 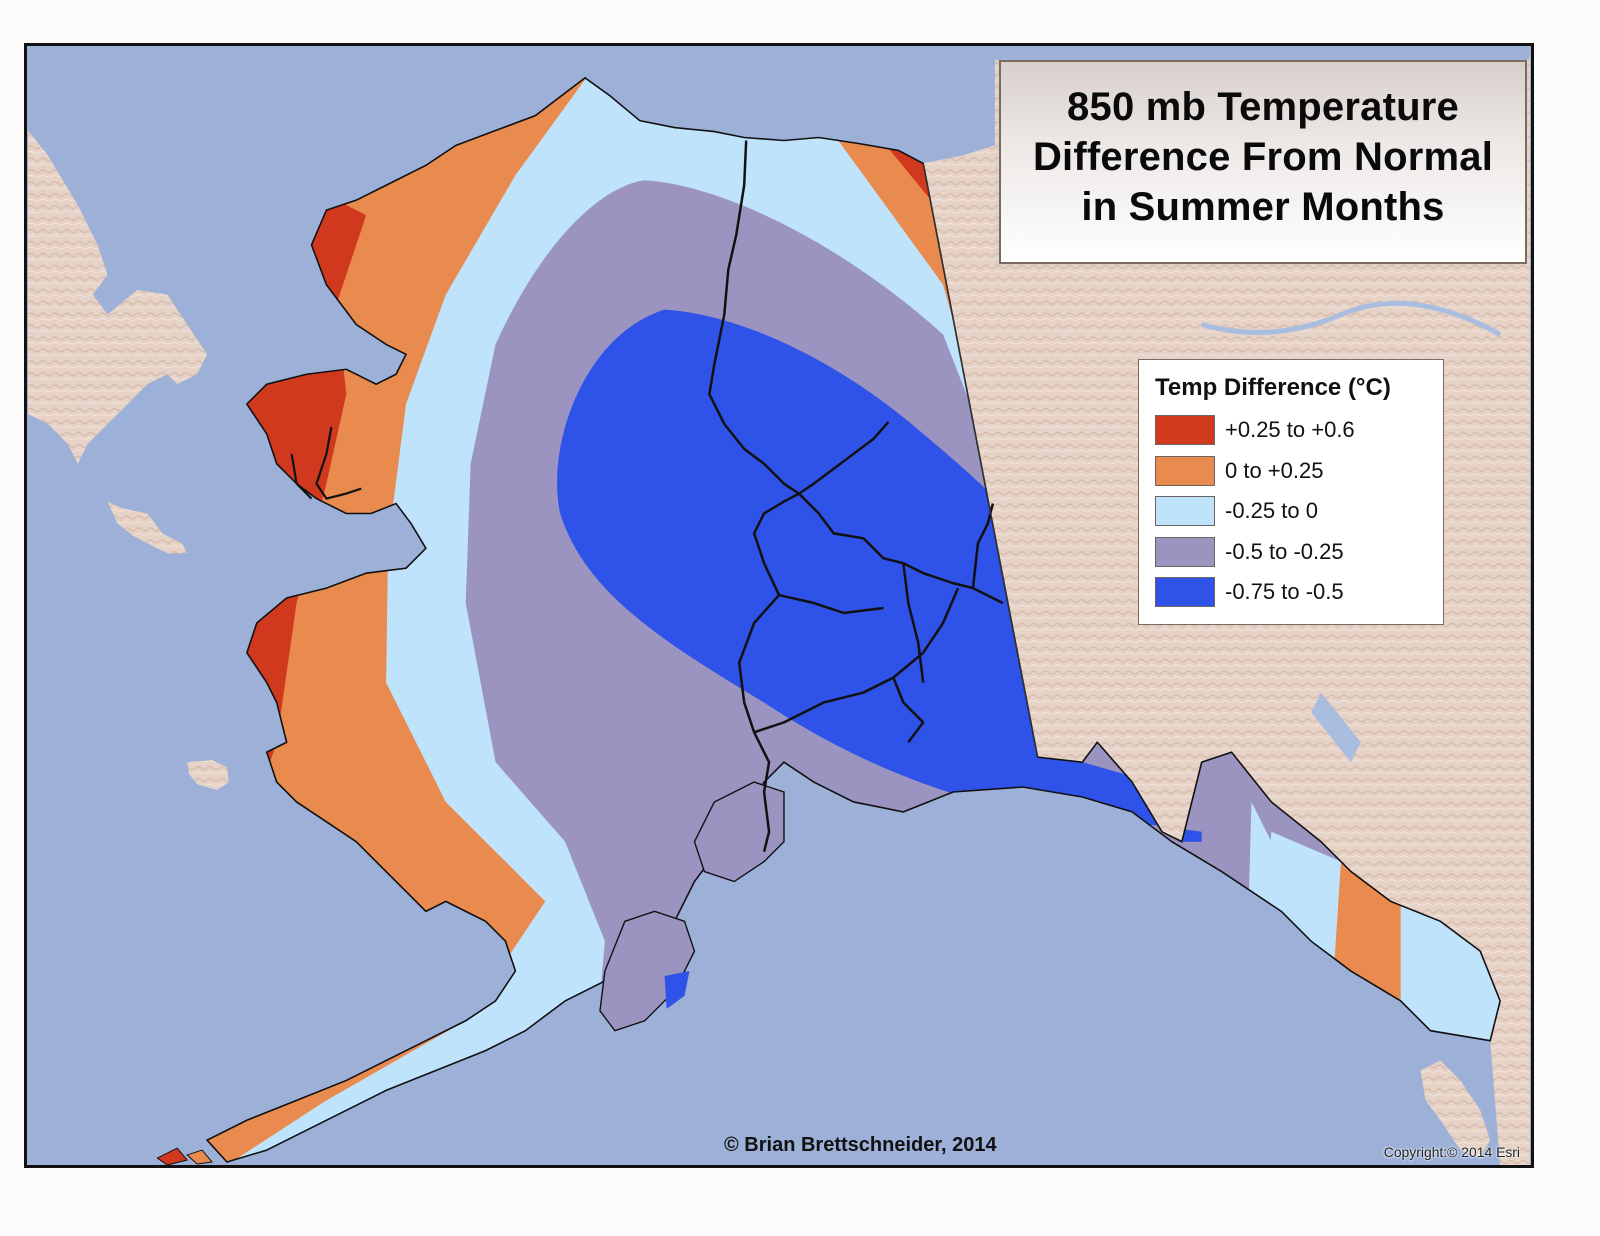 What do you see at coordinates (1336, 727) in the screenshot?
I see `canada-lake` at bounding box center [1336, 727].